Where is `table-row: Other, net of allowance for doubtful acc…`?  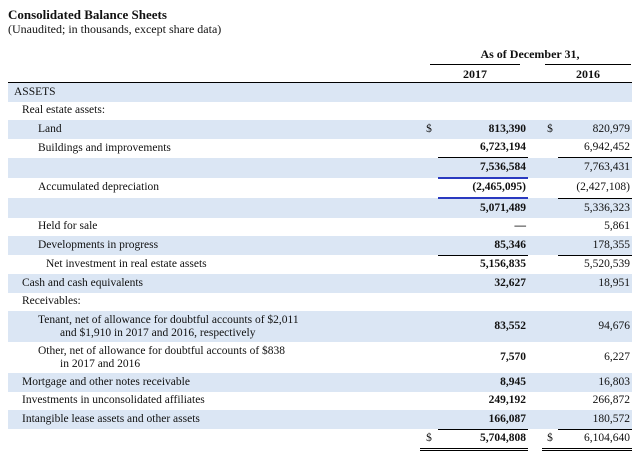 table-row: Other, net of allowance for doubtful acc… is located at coordinates (320, 357).